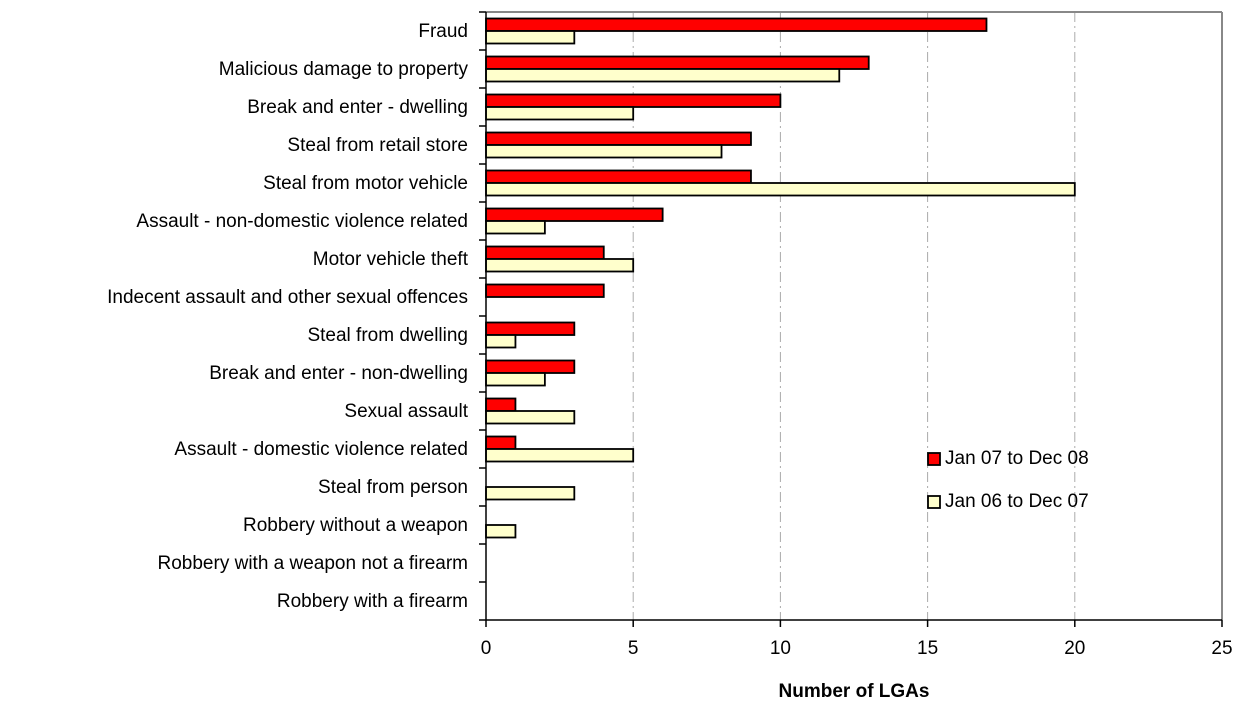  Describe the element at coordinates (355, 525) in the screenshot. I see `category-label: Robbery without a weapon` at that location.